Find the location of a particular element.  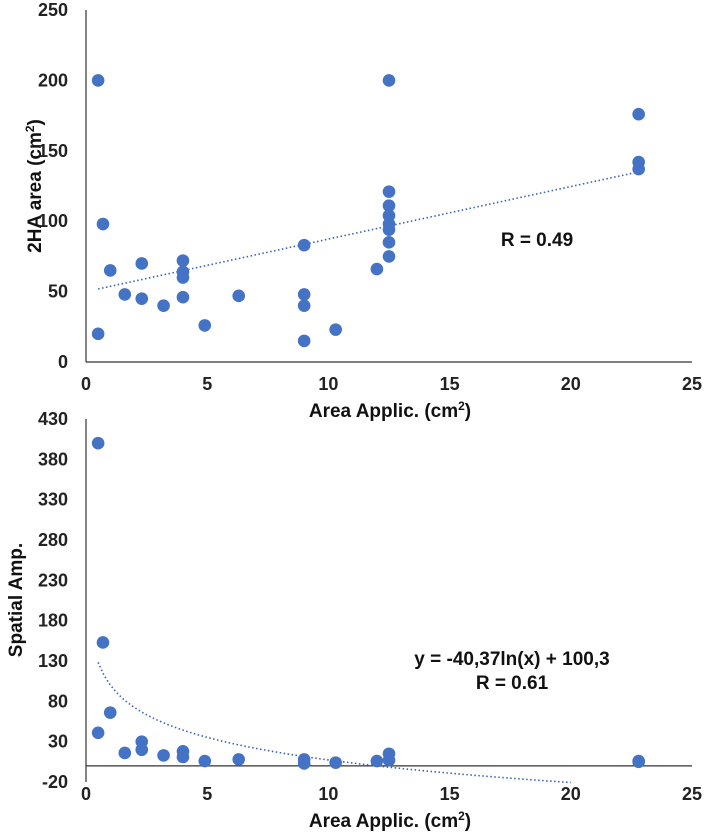

annotation-block: R = 0.49 is located at coordinates (537, 240).